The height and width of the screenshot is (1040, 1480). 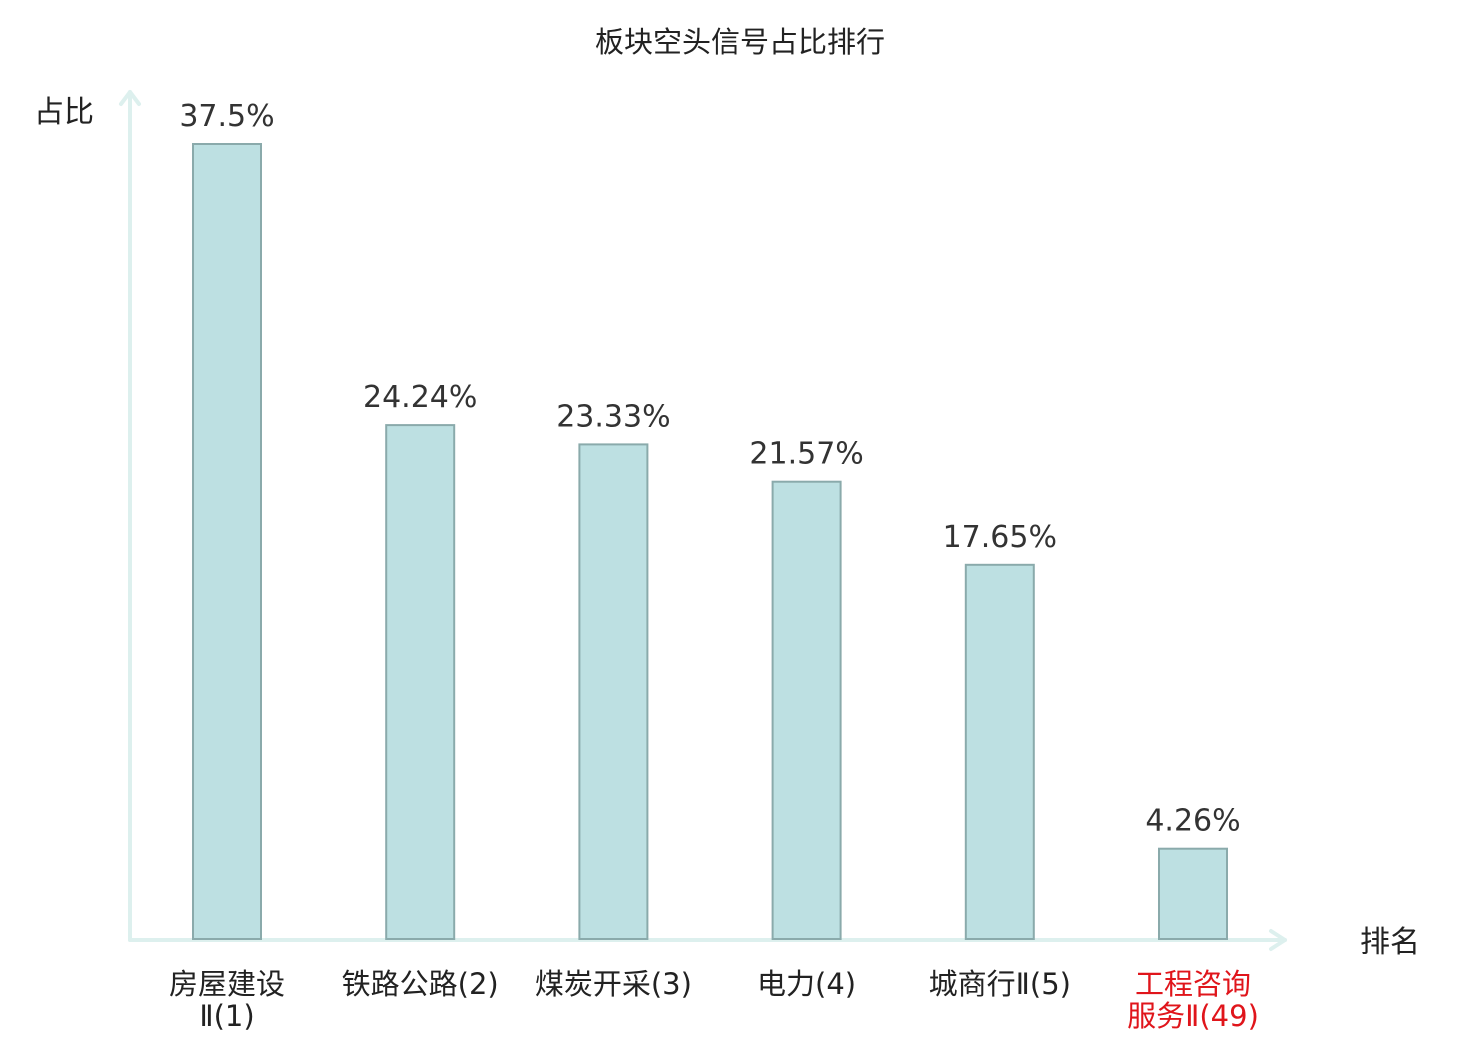 I want to click on y-axis: 占比, so click(x=87, y=516).